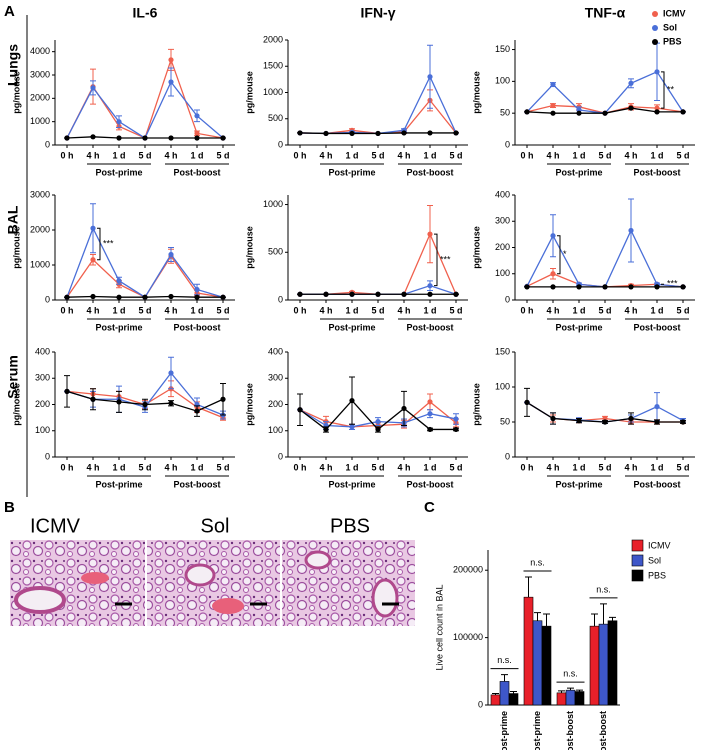  What do you see at coordinates (66, 467) in the screenshot?
I see `x-tick-label: 0 h` at bounding box center [66, 467].